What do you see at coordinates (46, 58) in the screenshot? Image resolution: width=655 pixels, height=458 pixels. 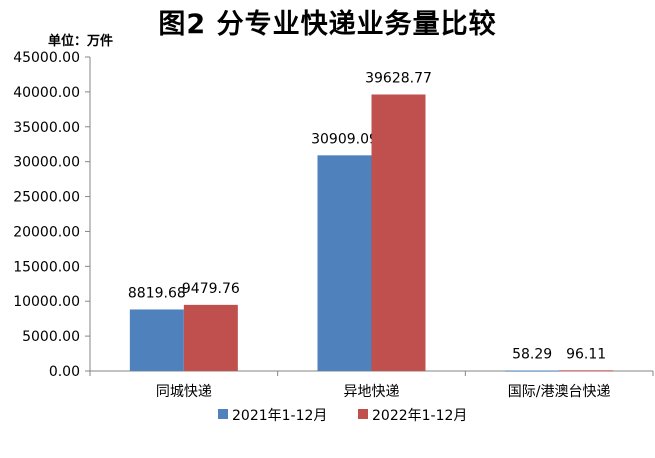 I see `y-tick-label: 45000.00` at bounding box center [46, 58].